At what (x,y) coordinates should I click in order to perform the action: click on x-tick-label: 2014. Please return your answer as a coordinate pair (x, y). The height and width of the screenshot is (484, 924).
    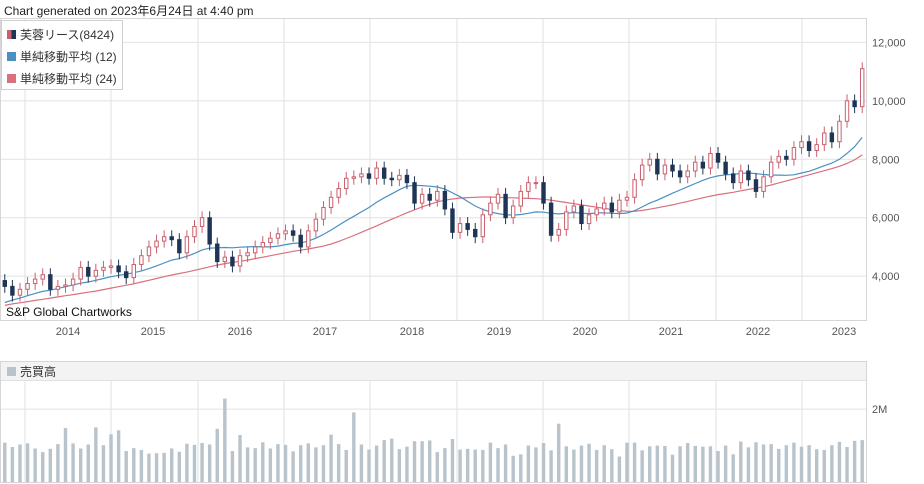
    Looking at the image, I should click on (68, 332).